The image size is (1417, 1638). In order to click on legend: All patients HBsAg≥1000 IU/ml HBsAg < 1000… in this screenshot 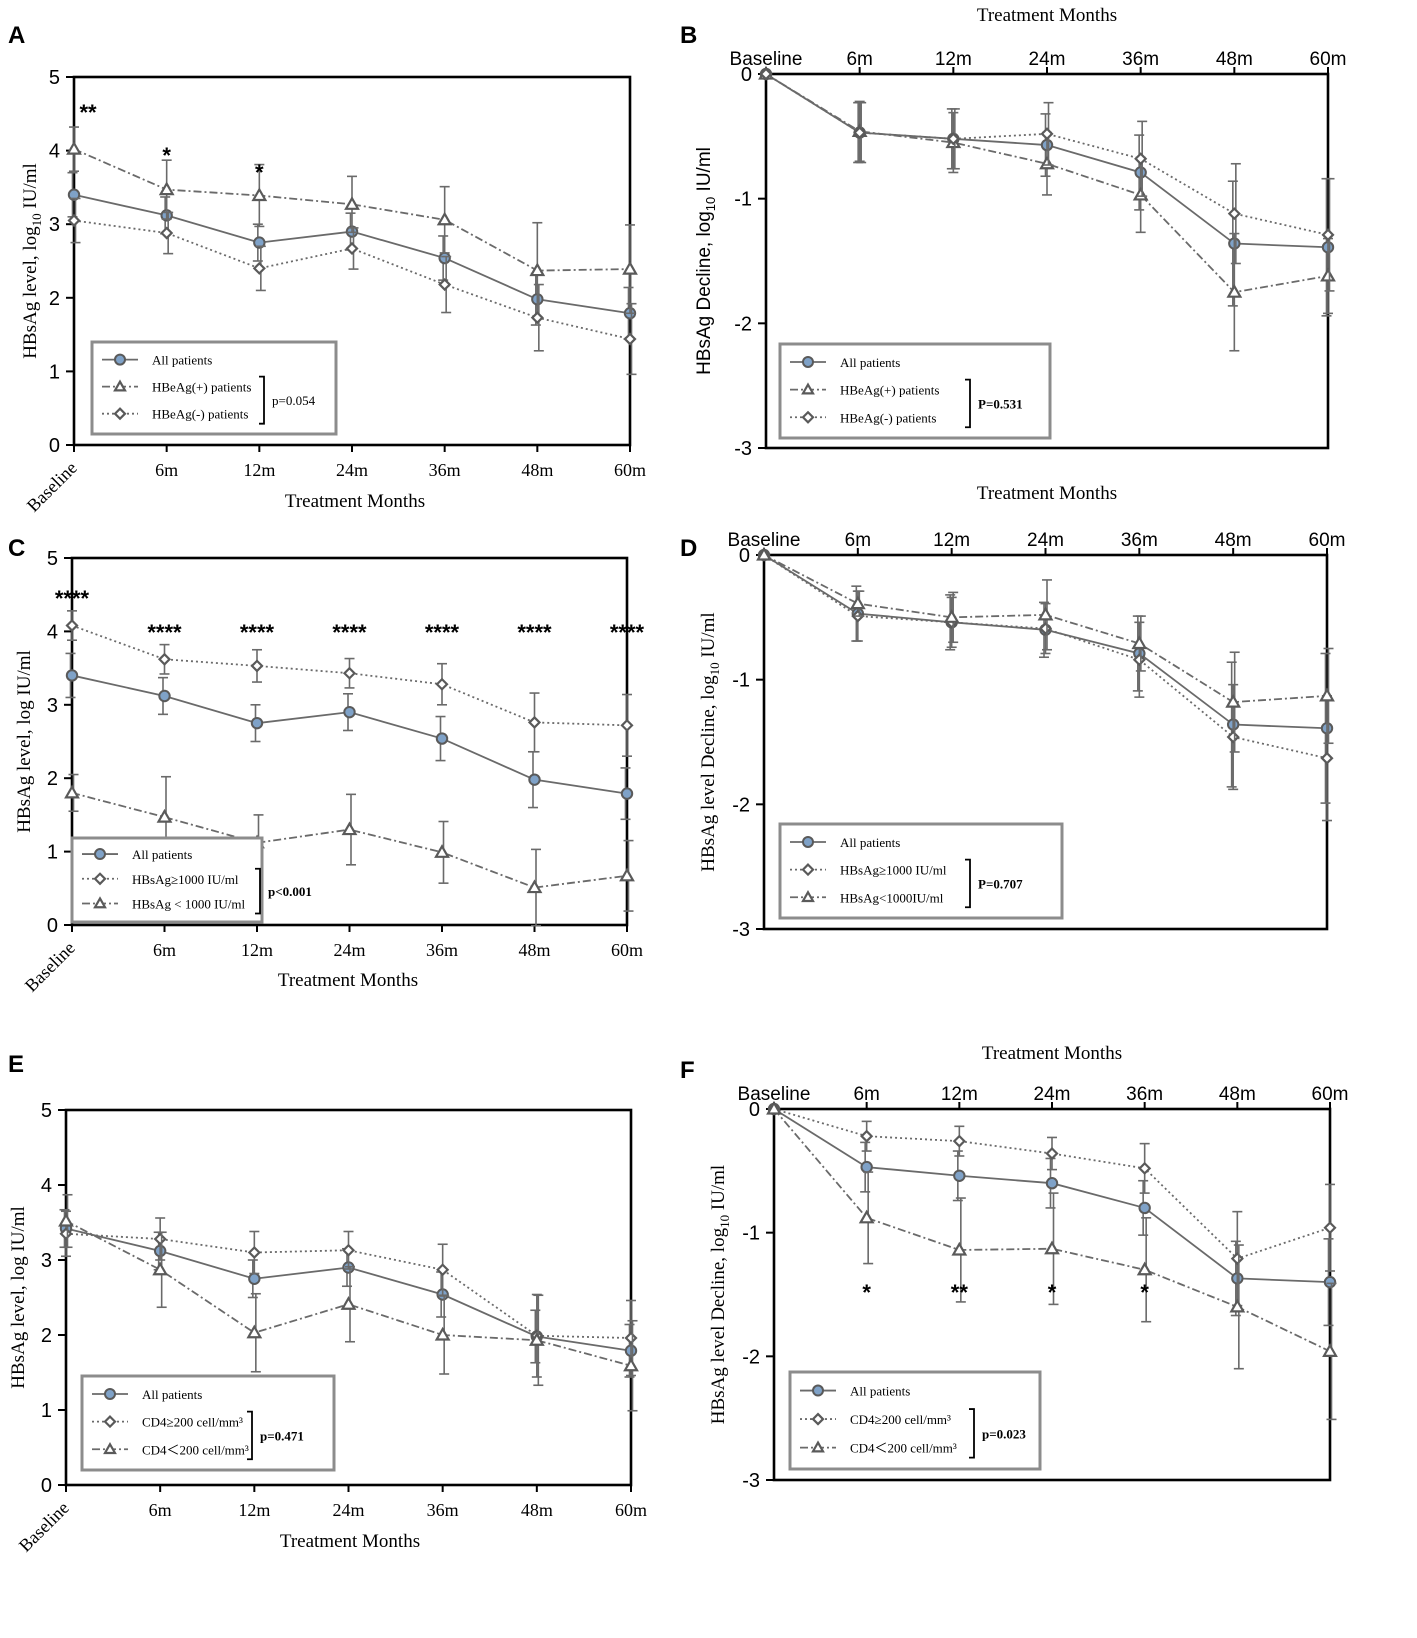, I will do `click(191, 880)`.